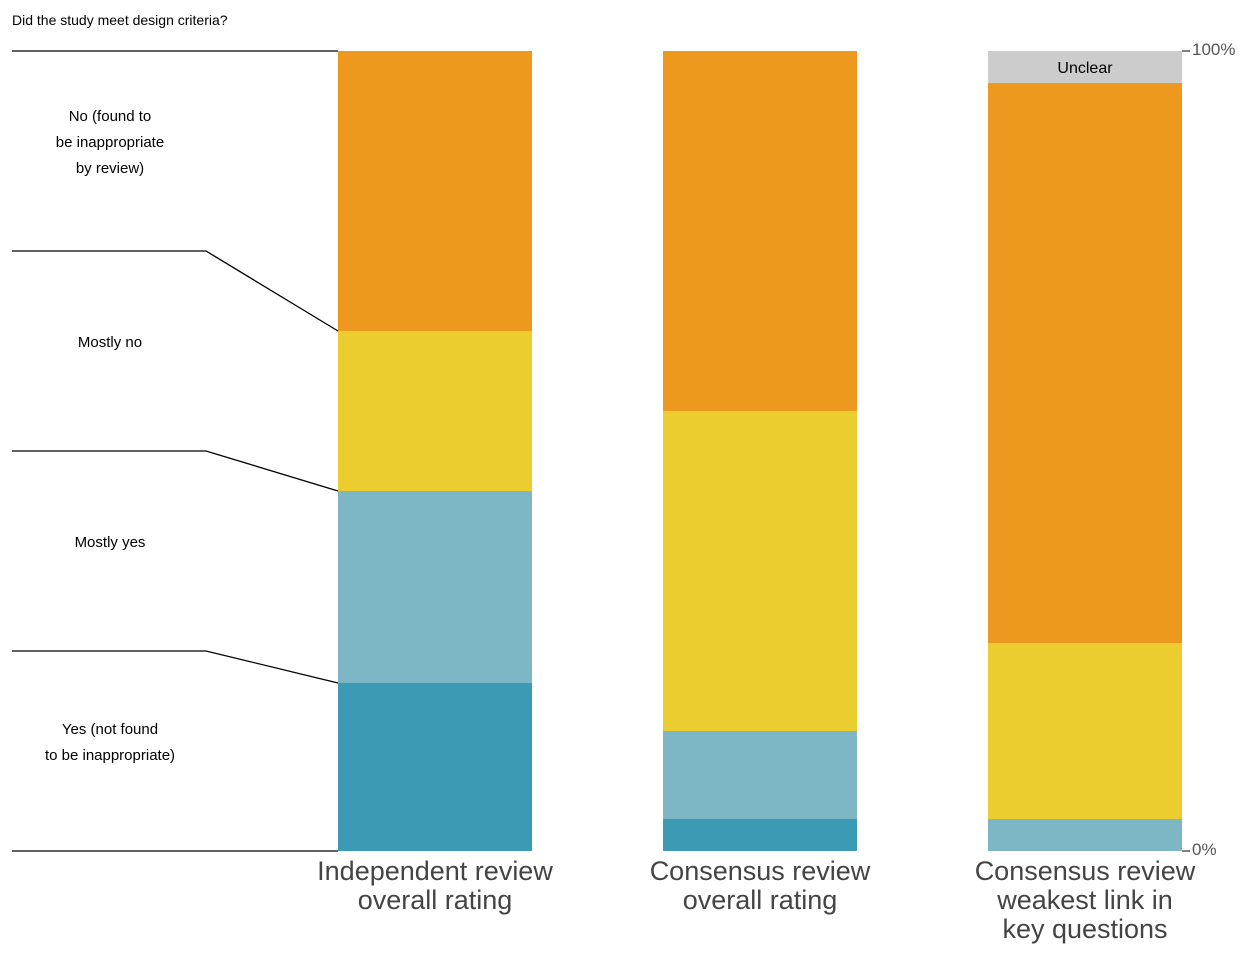 The height and width of the screenshot is (956, 1250). What do you see at coordinates (760, 885) in the screenshot?
I see `x-category-label-2: Consensus review overall rating` at bounding box center [760, 885].